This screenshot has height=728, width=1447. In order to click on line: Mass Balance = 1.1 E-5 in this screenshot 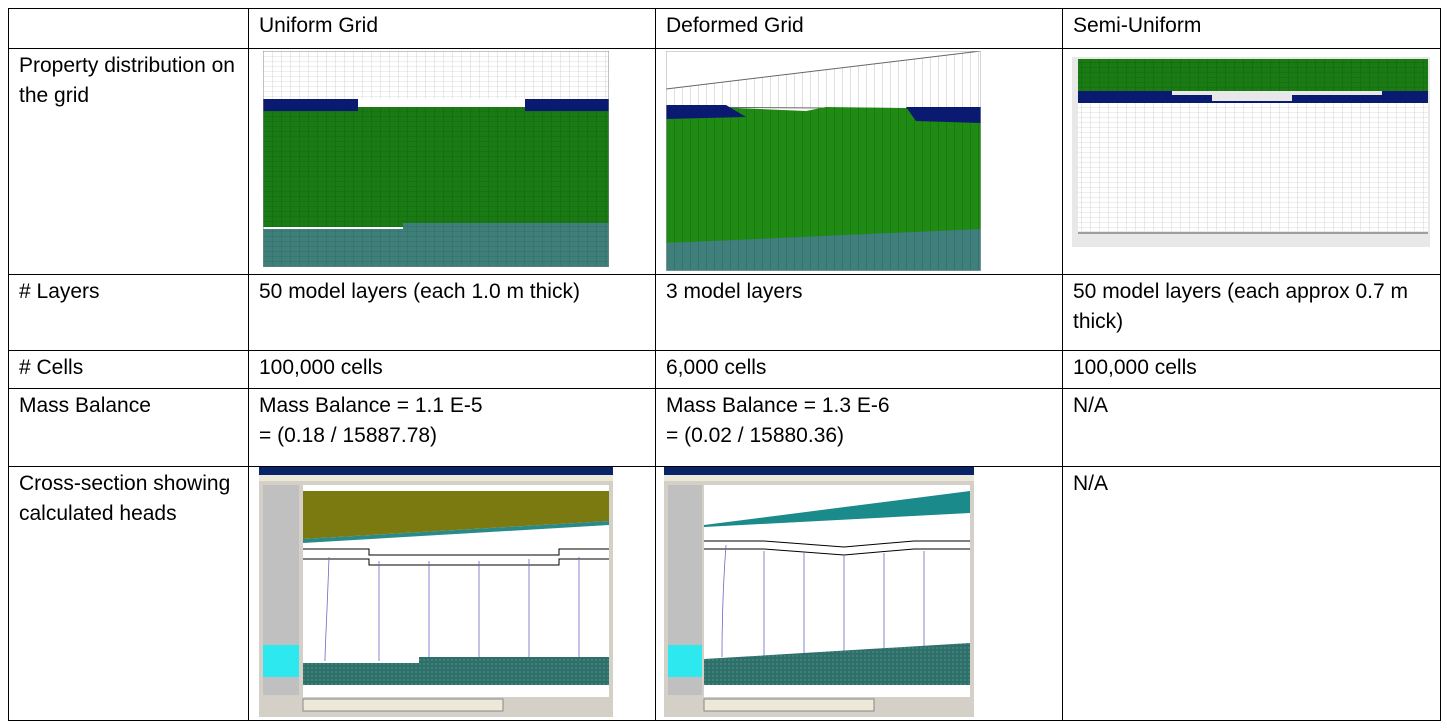, I will do `click(371, 405)`.